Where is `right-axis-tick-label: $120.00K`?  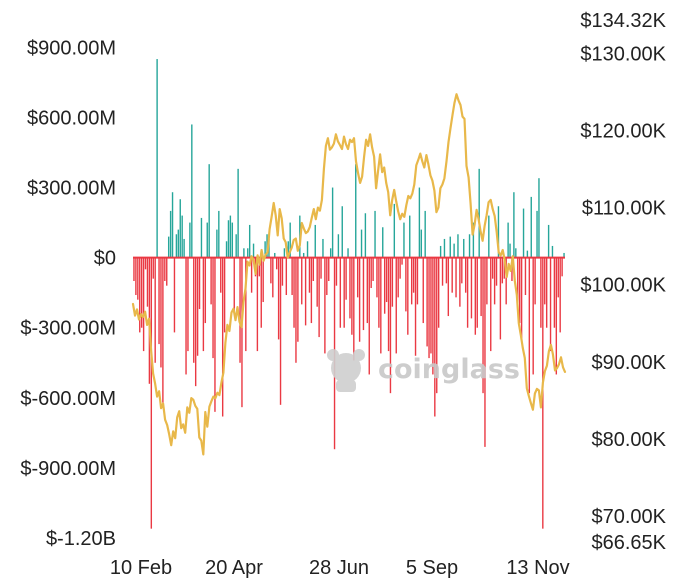
right-axis-tick-label: $120.00K is located at coordinates (623, 132).